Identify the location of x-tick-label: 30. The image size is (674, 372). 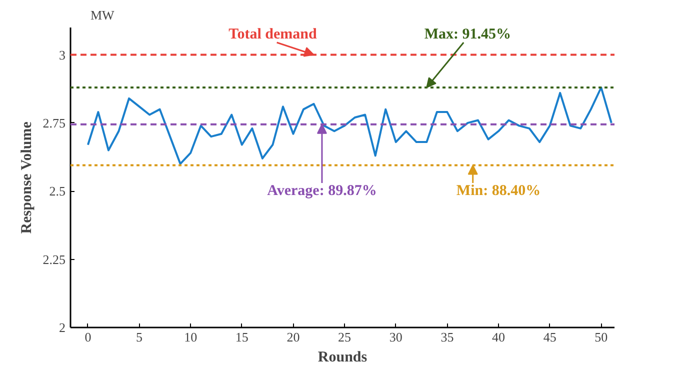
(395, 337).